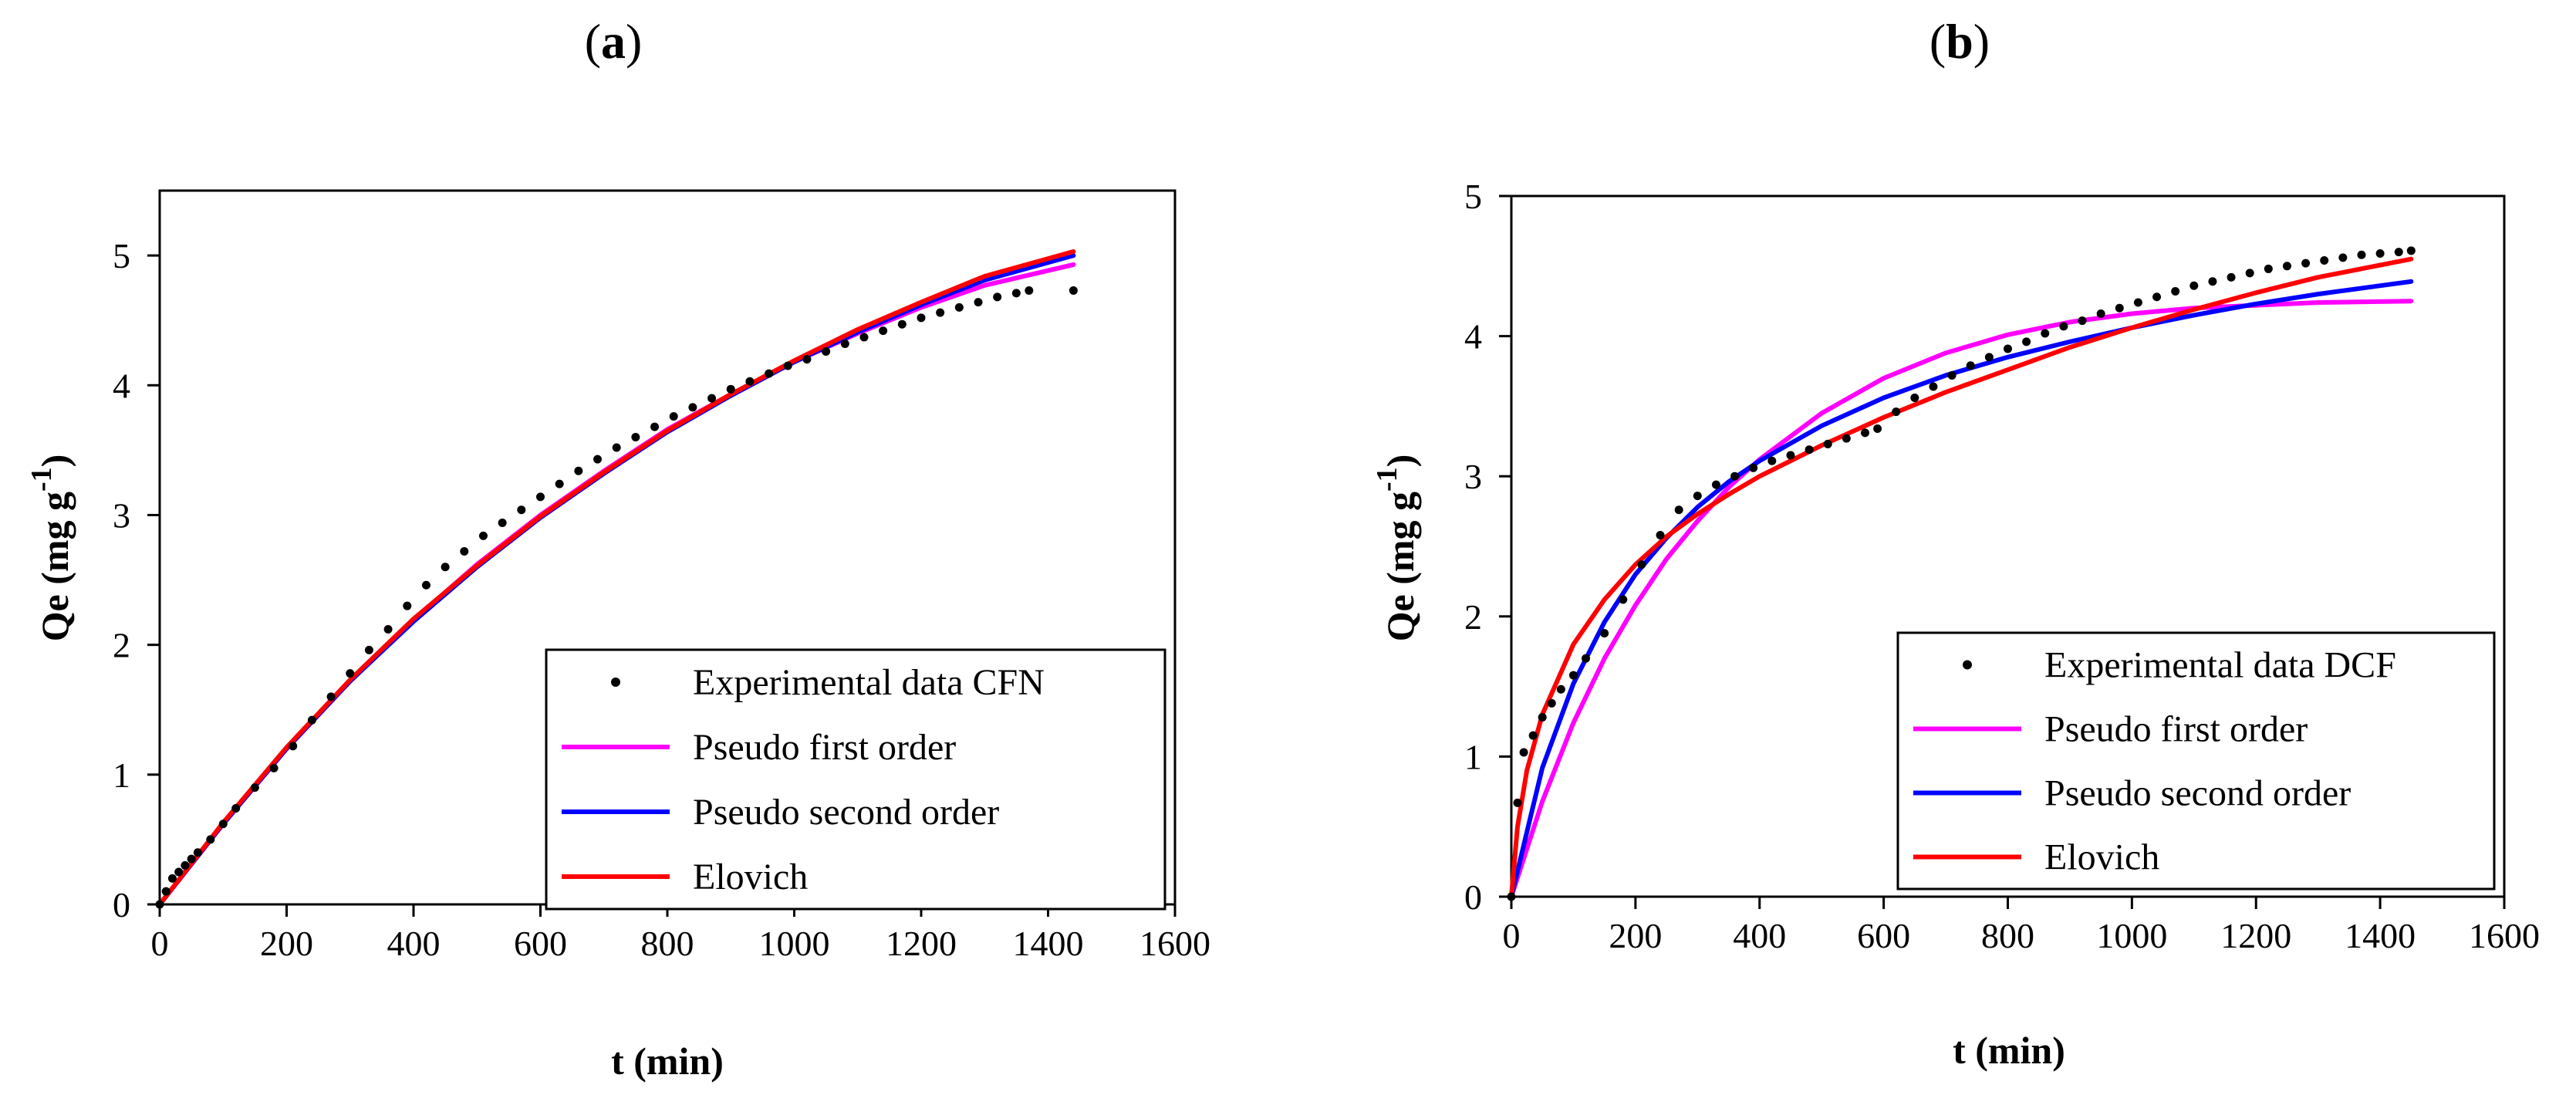  Describe the element at coordinates (869, 682) in the screenshot. I see `legend-label: Experimental data CFN` at that location.